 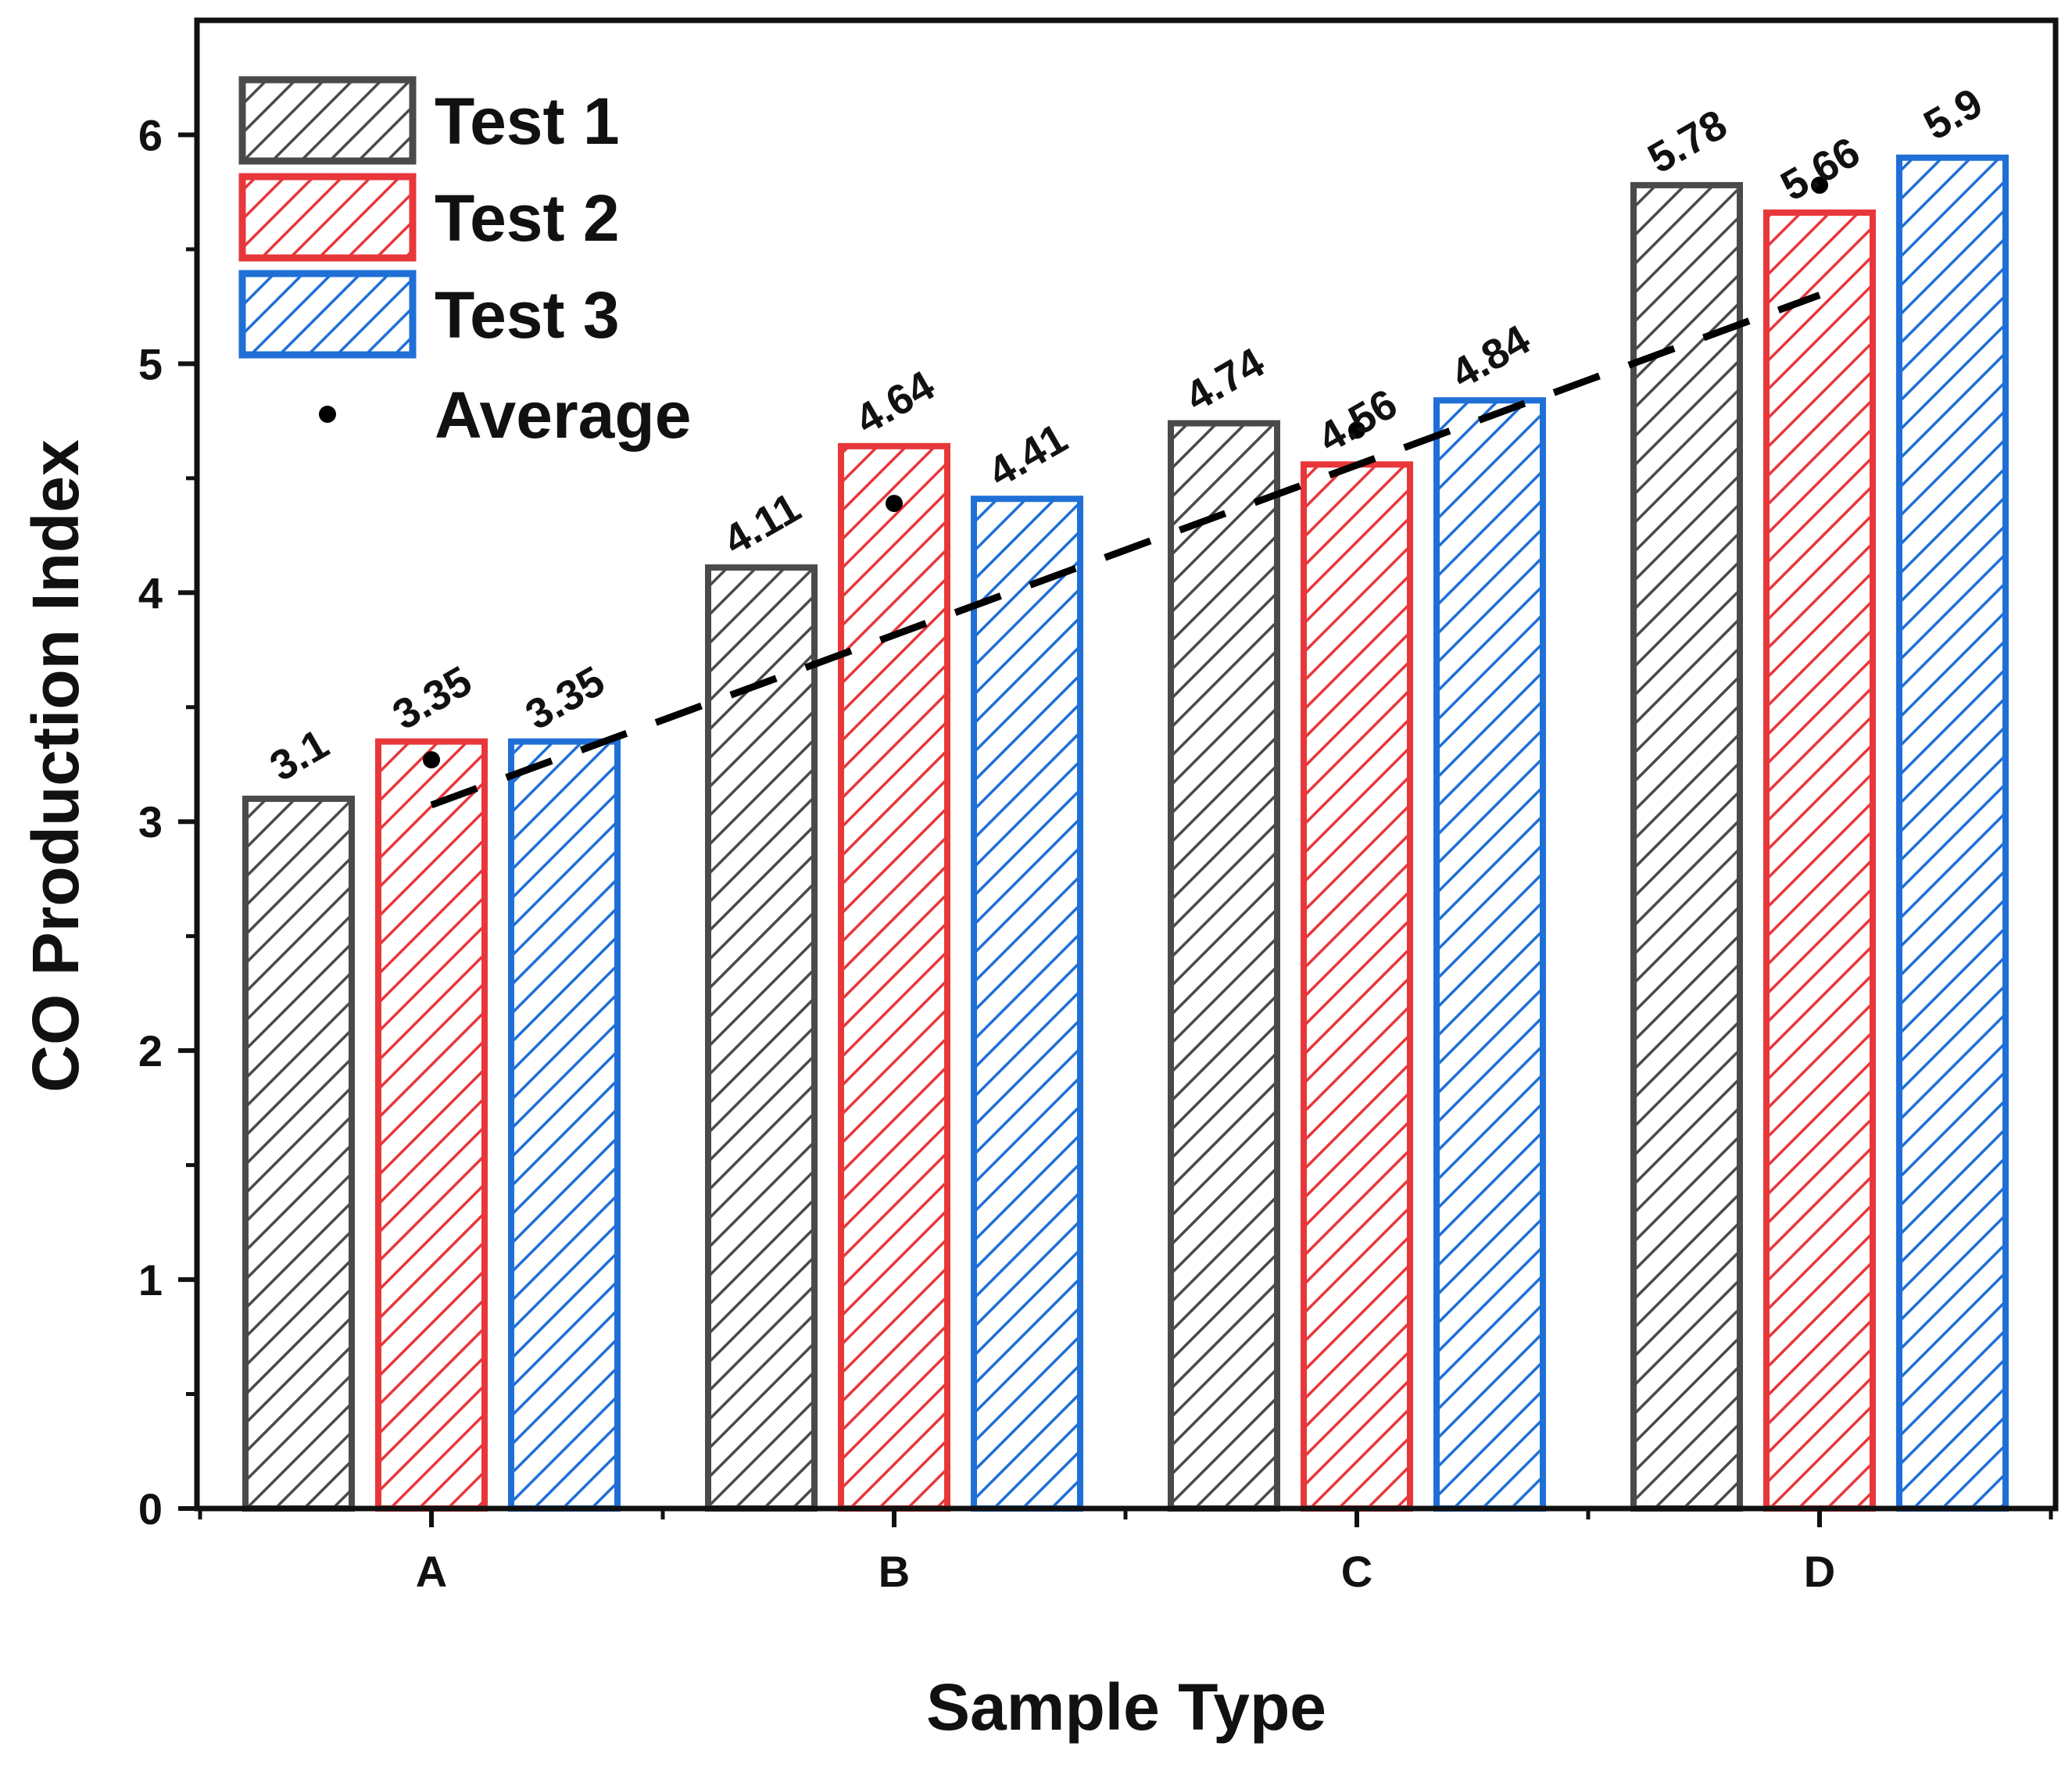 What do you see at coordinates (1357, 986) in the screenshot?
I see `bar-test-2-c` at bounding box center [1357, 986].